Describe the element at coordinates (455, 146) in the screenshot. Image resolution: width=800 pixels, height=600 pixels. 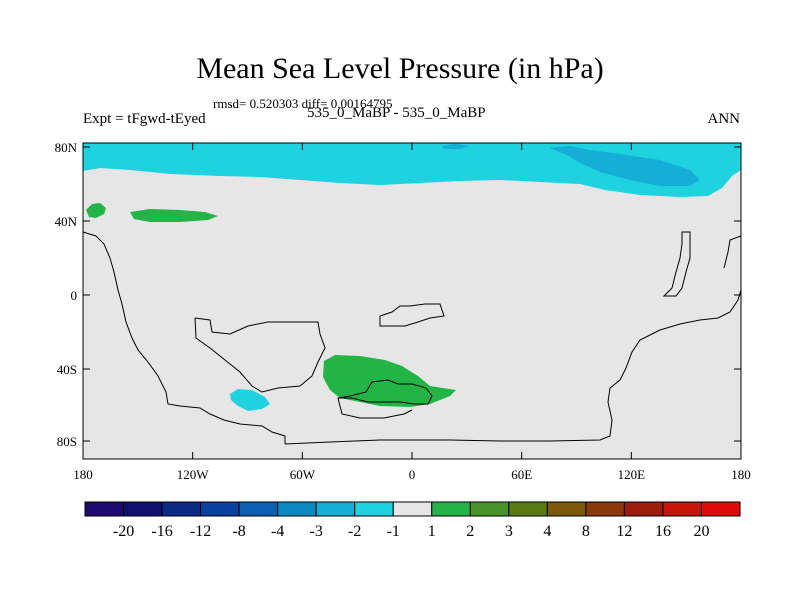
I see `contour-neg-dark-small` at that location.